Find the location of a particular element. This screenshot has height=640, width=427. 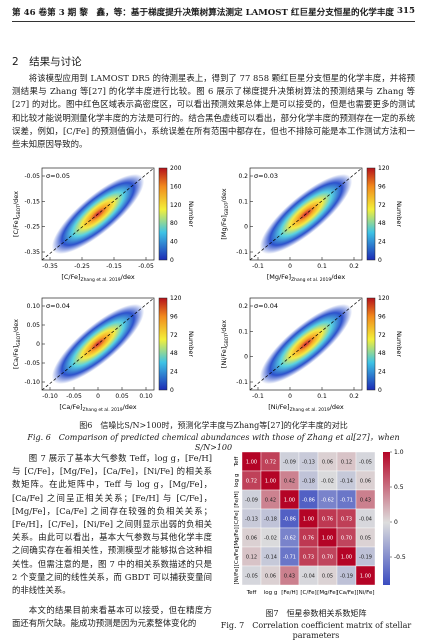

unit: /dex is located at coordinates (130, 407).